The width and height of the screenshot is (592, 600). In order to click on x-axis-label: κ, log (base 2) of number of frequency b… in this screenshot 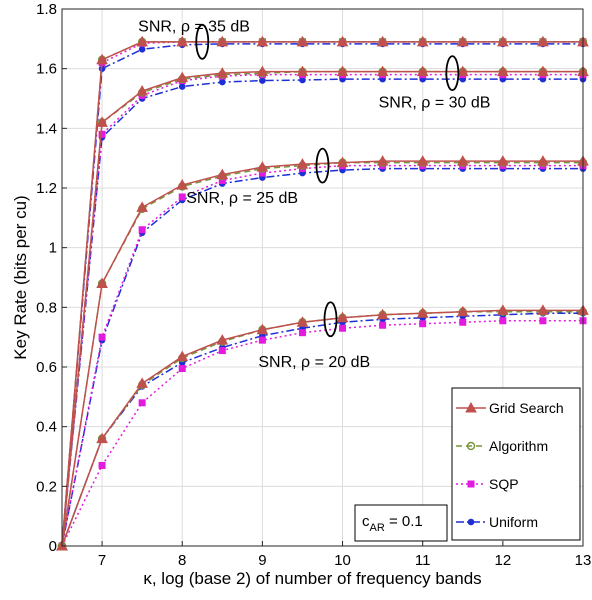, I will do `click(312, 578)`.